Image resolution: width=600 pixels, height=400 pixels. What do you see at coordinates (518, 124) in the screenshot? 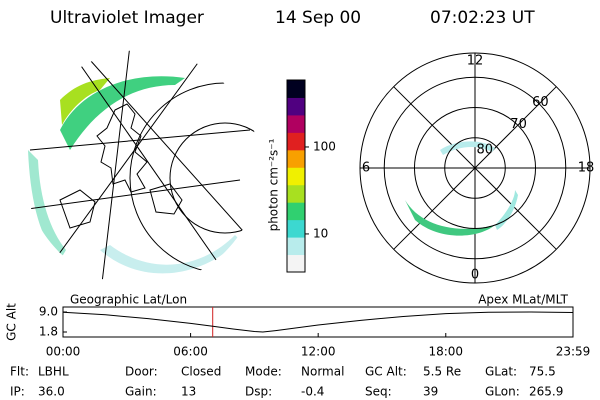
I see `lat-label: 70` at bounding box center [518, 124].